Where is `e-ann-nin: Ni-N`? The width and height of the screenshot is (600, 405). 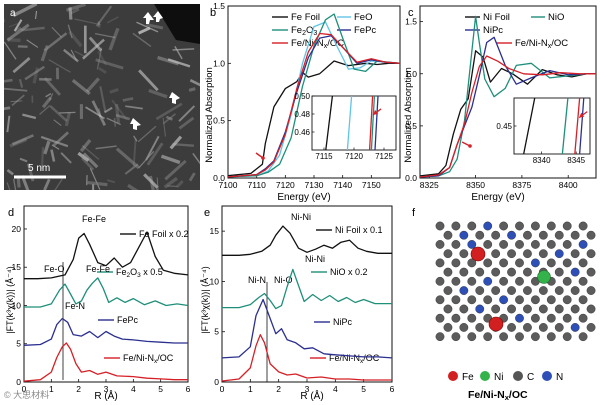
e-ann-nin: Ni-N is located at coordinates (257, 280).